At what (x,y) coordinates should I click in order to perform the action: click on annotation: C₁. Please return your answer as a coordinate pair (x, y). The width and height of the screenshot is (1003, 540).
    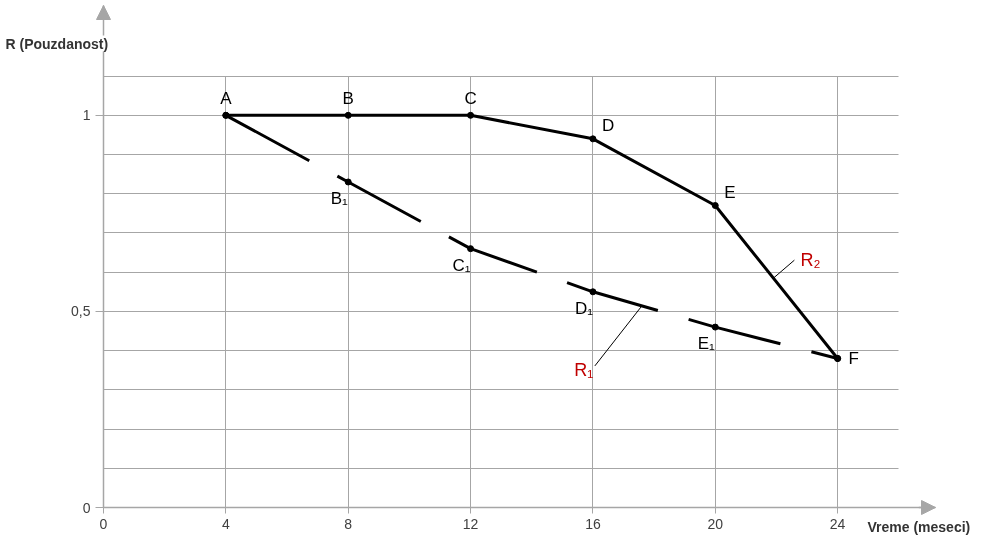
    Looking at the image, I should click on (461, 265).